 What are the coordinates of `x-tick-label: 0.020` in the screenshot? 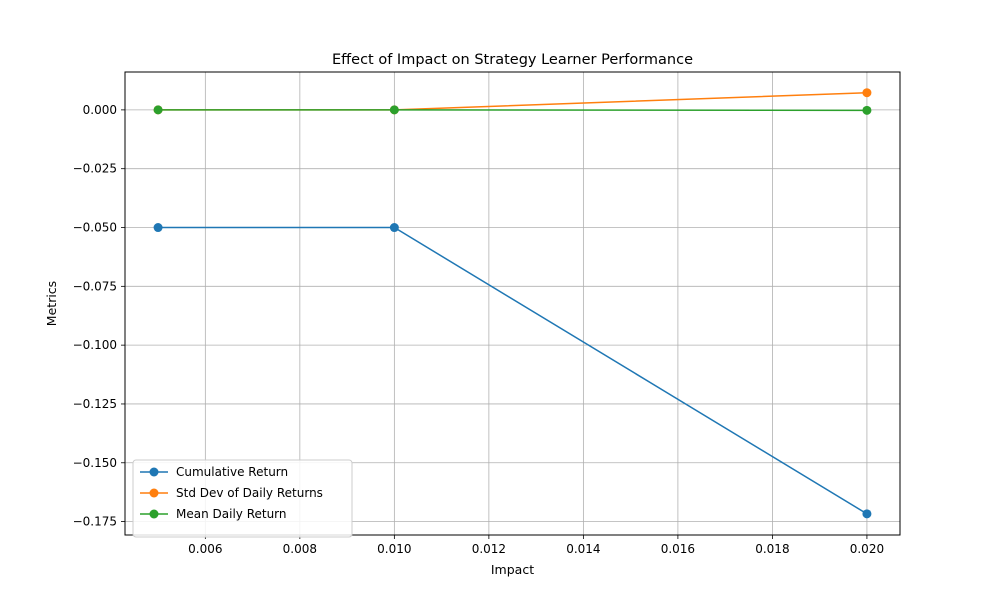 It's located at (867, 549).